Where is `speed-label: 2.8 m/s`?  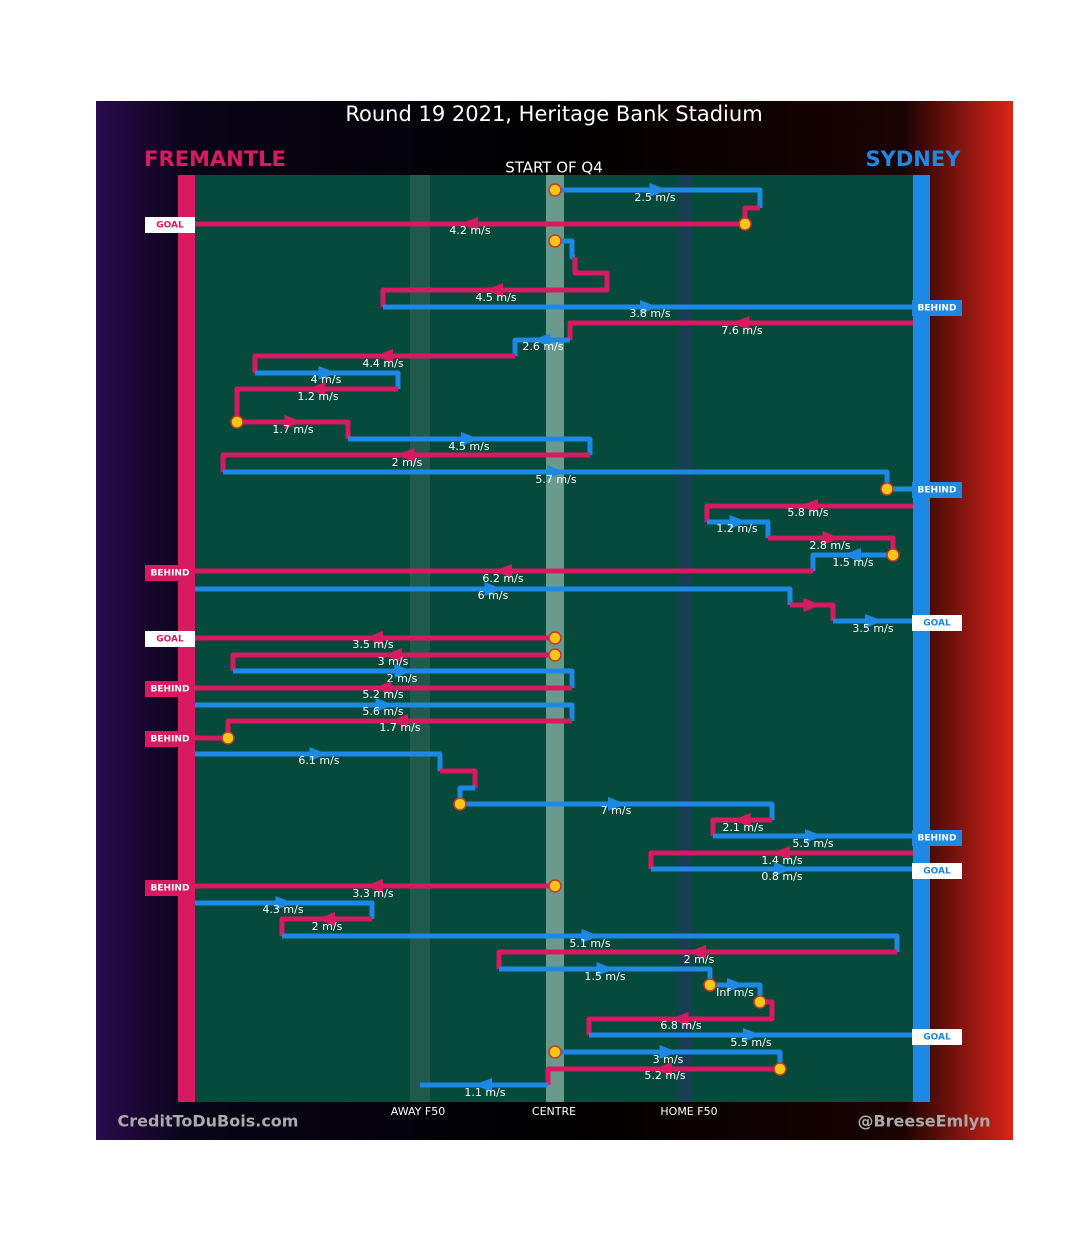 speed-label: 2.8 m/s is located at coordinates (829, 545).